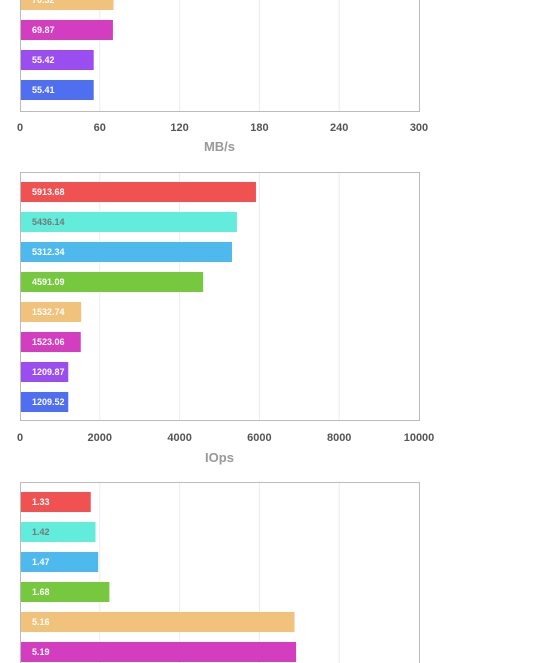 This screenshot has height=663, width=560. What do you see at coordinates (48, 342) in the screenshot?
I see `bar-value-label: 1523.06` at bounding box center [48, 342].